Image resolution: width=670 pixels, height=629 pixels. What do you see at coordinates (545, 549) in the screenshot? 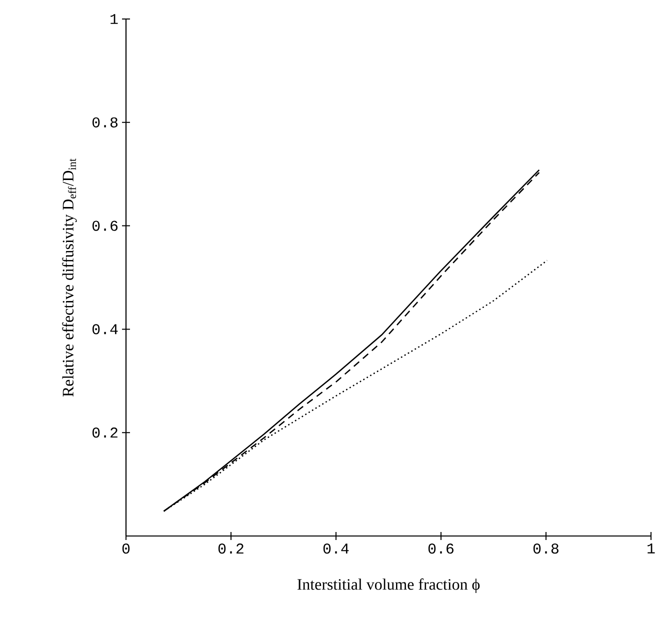
I see `x-tick-label: 0.8` at bounding box center [545, 549].